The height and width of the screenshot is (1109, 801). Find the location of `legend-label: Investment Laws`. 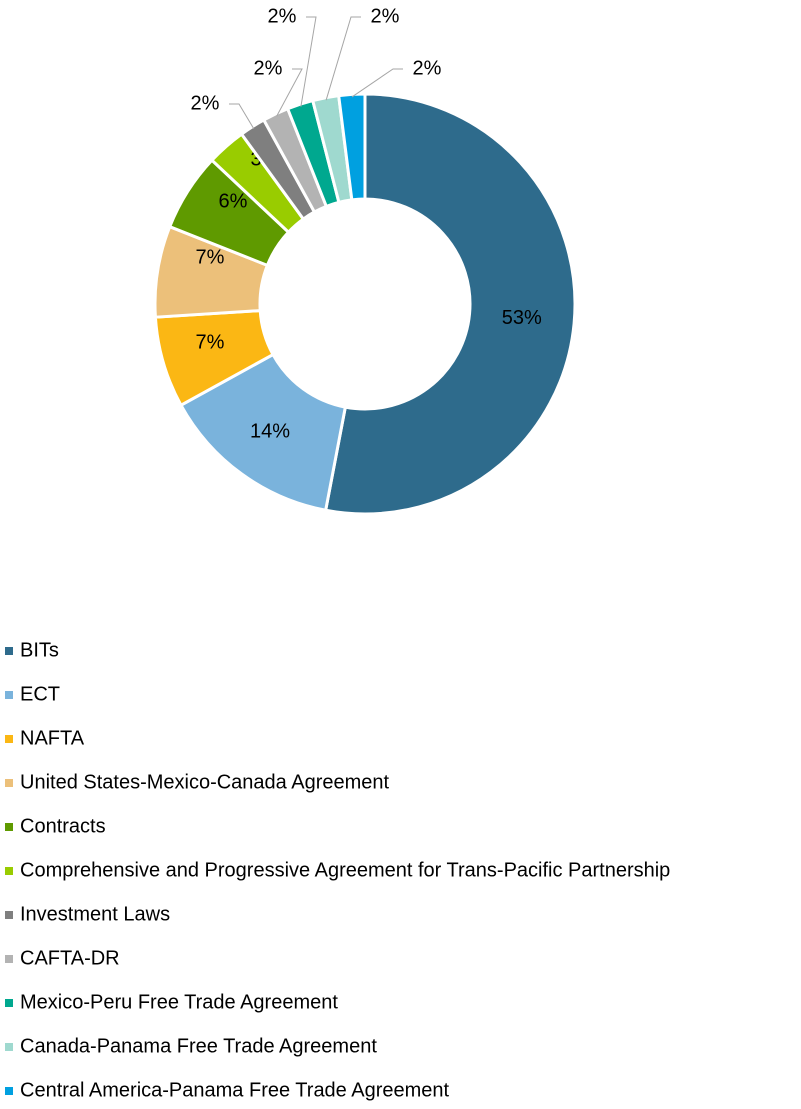

legend-label: Investment Laws is located at coordinates (95, 914).